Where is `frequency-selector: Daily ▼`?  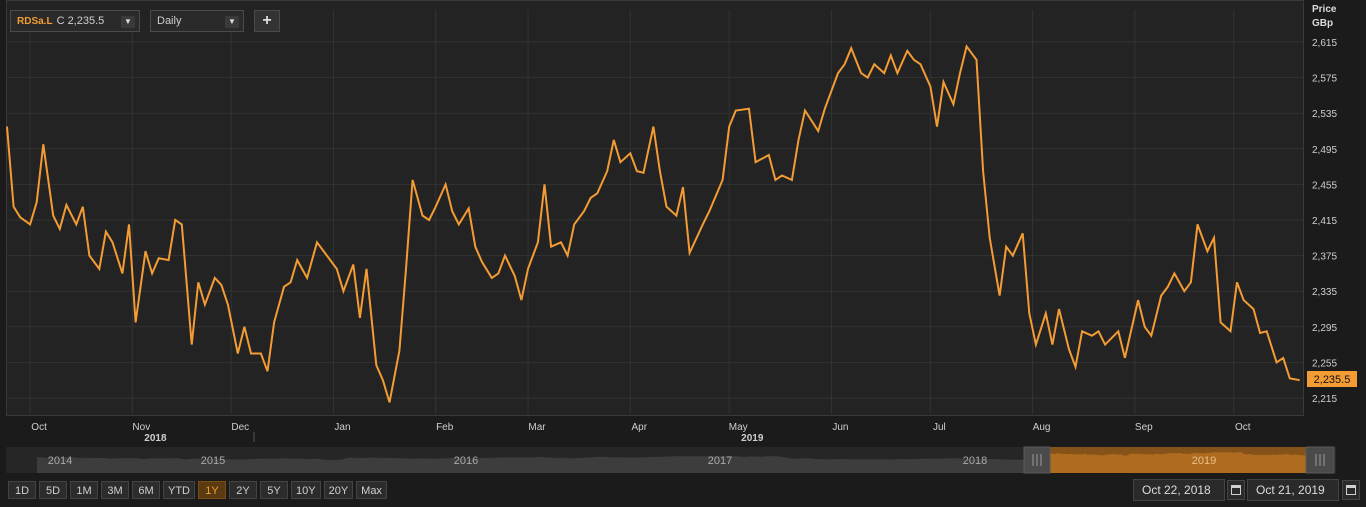
frequency-selector: Daily ▼ is located at coordinates (197, 21).